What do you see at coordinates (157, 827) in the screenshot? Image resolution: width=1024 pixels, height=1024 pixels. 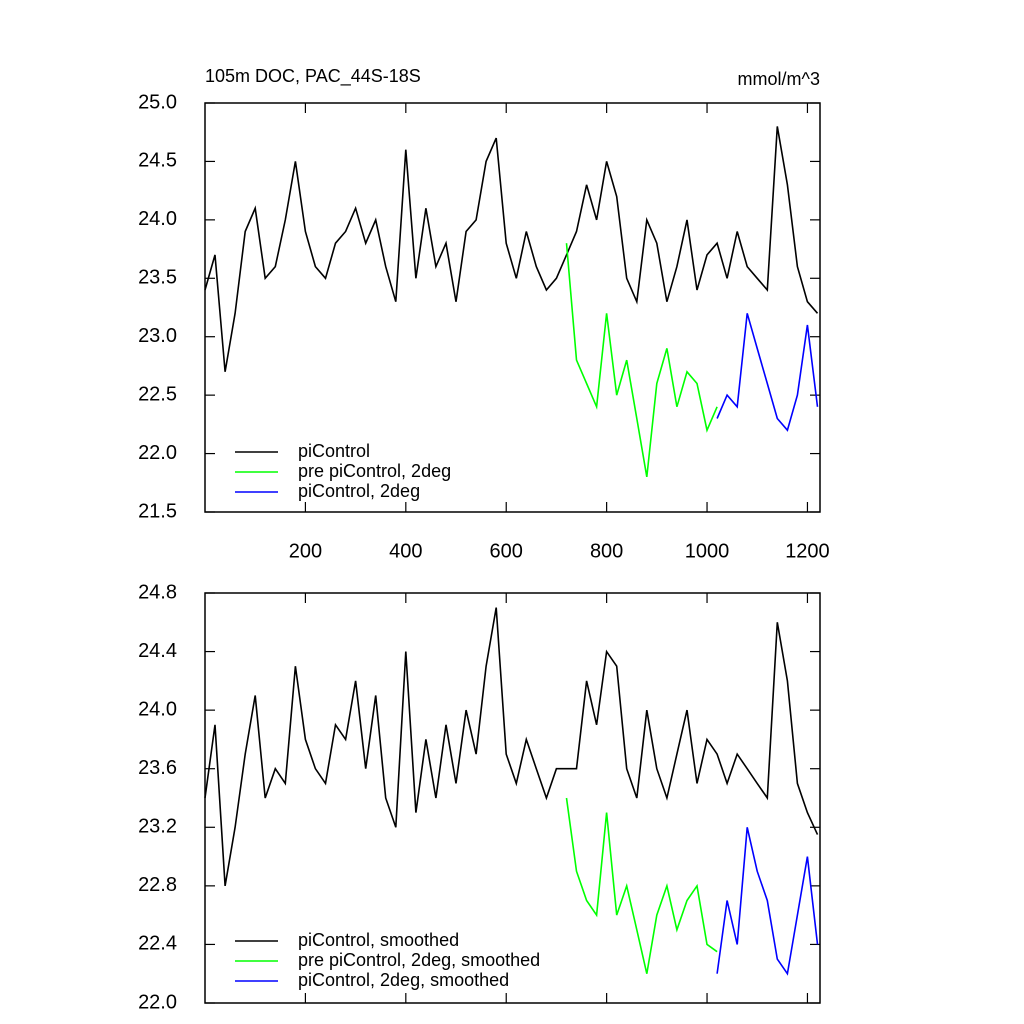 I see `y-tick-label: 23.2` at bounding box center [157, 827].